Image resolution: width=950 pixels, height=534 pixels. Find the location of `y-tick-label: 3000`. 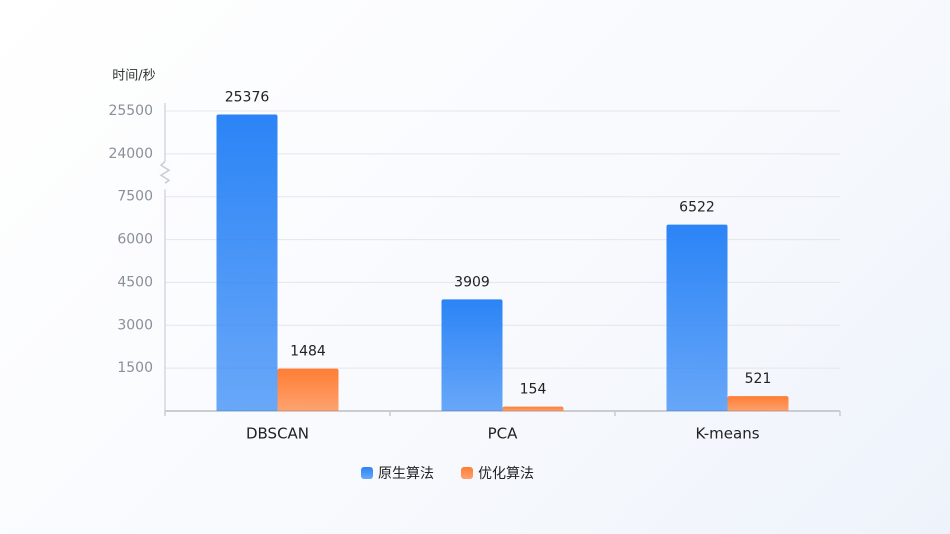

y-tick-label: 3000 is located at coordinates (135, 325).